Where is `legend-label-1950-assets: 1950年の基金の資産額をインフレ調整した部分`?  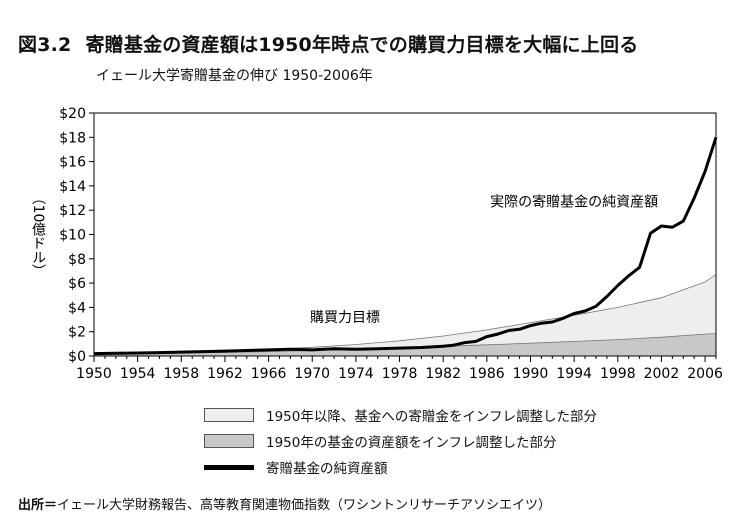 legend-label-1950-assets: 1950年の基金の資産額をインフレ調整した部分 is located at coordinates (411, 443).